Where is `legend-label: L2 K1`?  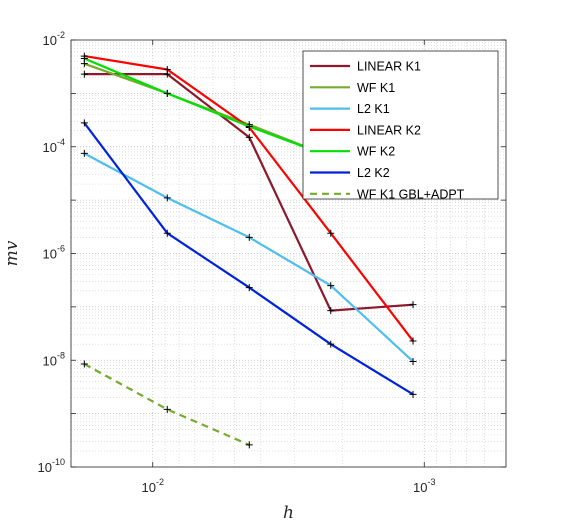
legend-label: L2 K1 is located at coordinates (373, 109).